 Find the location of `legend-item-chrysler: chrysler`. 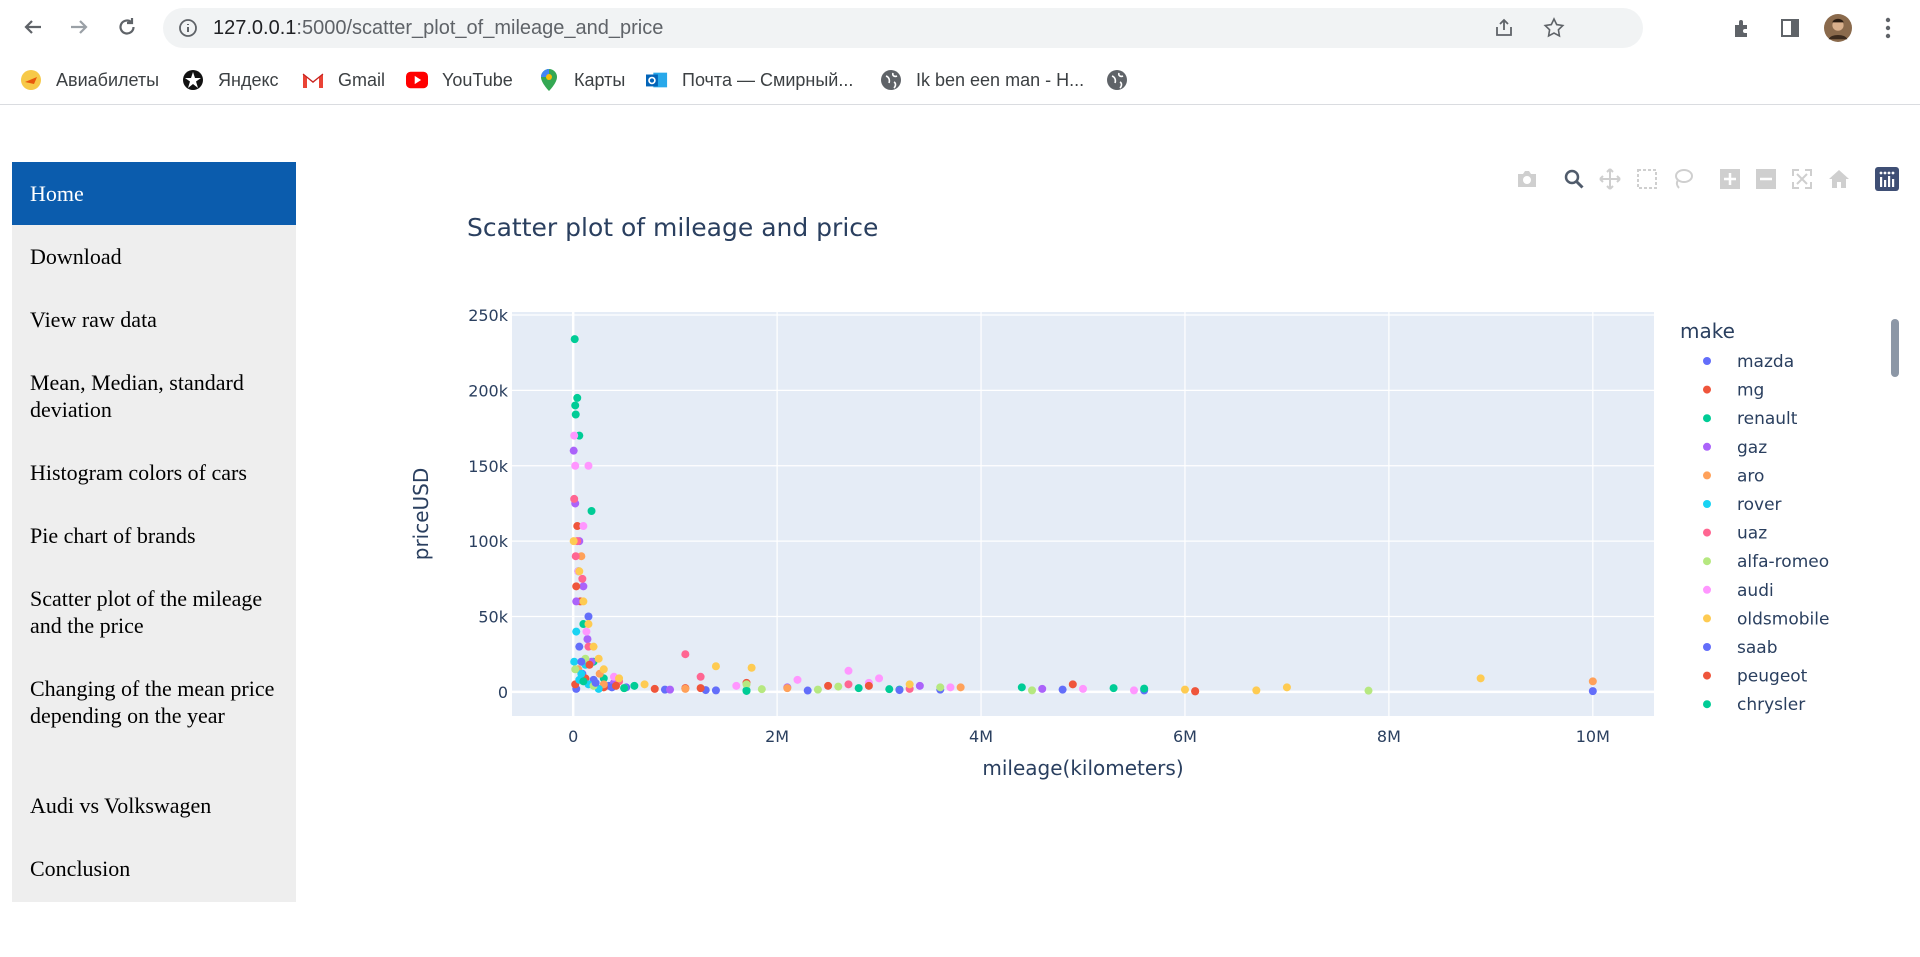

legend-item-chrysler: chrysler is located at coordinates (1754, 705).